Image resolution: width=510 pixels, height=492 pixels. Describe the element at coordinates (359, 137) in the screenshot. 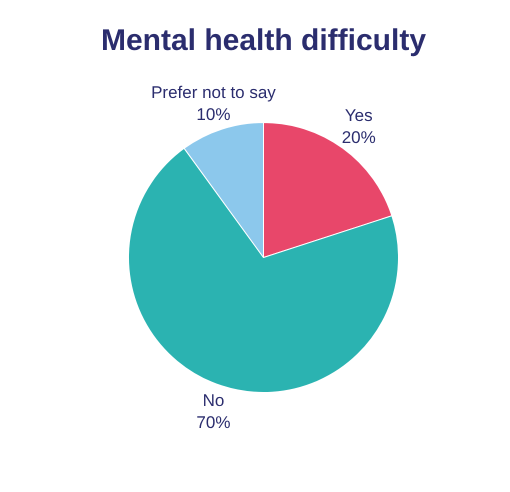

I see `data-label: 20%` at that location.